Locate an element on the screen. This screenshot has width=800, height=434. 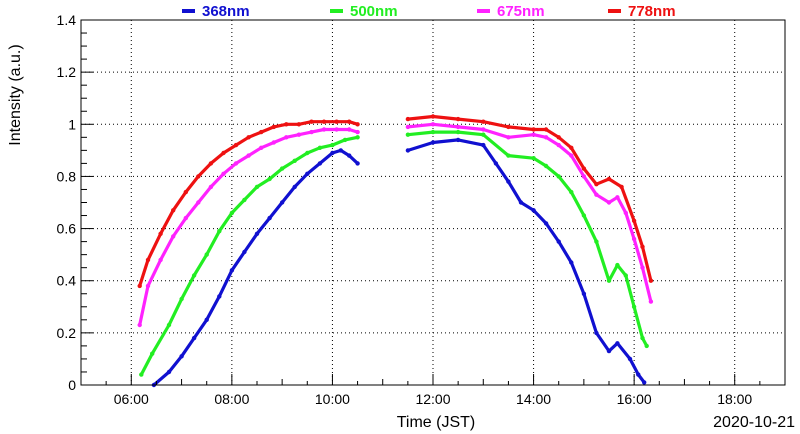
legend-label: 778nm is located at coordinates (652, 11).